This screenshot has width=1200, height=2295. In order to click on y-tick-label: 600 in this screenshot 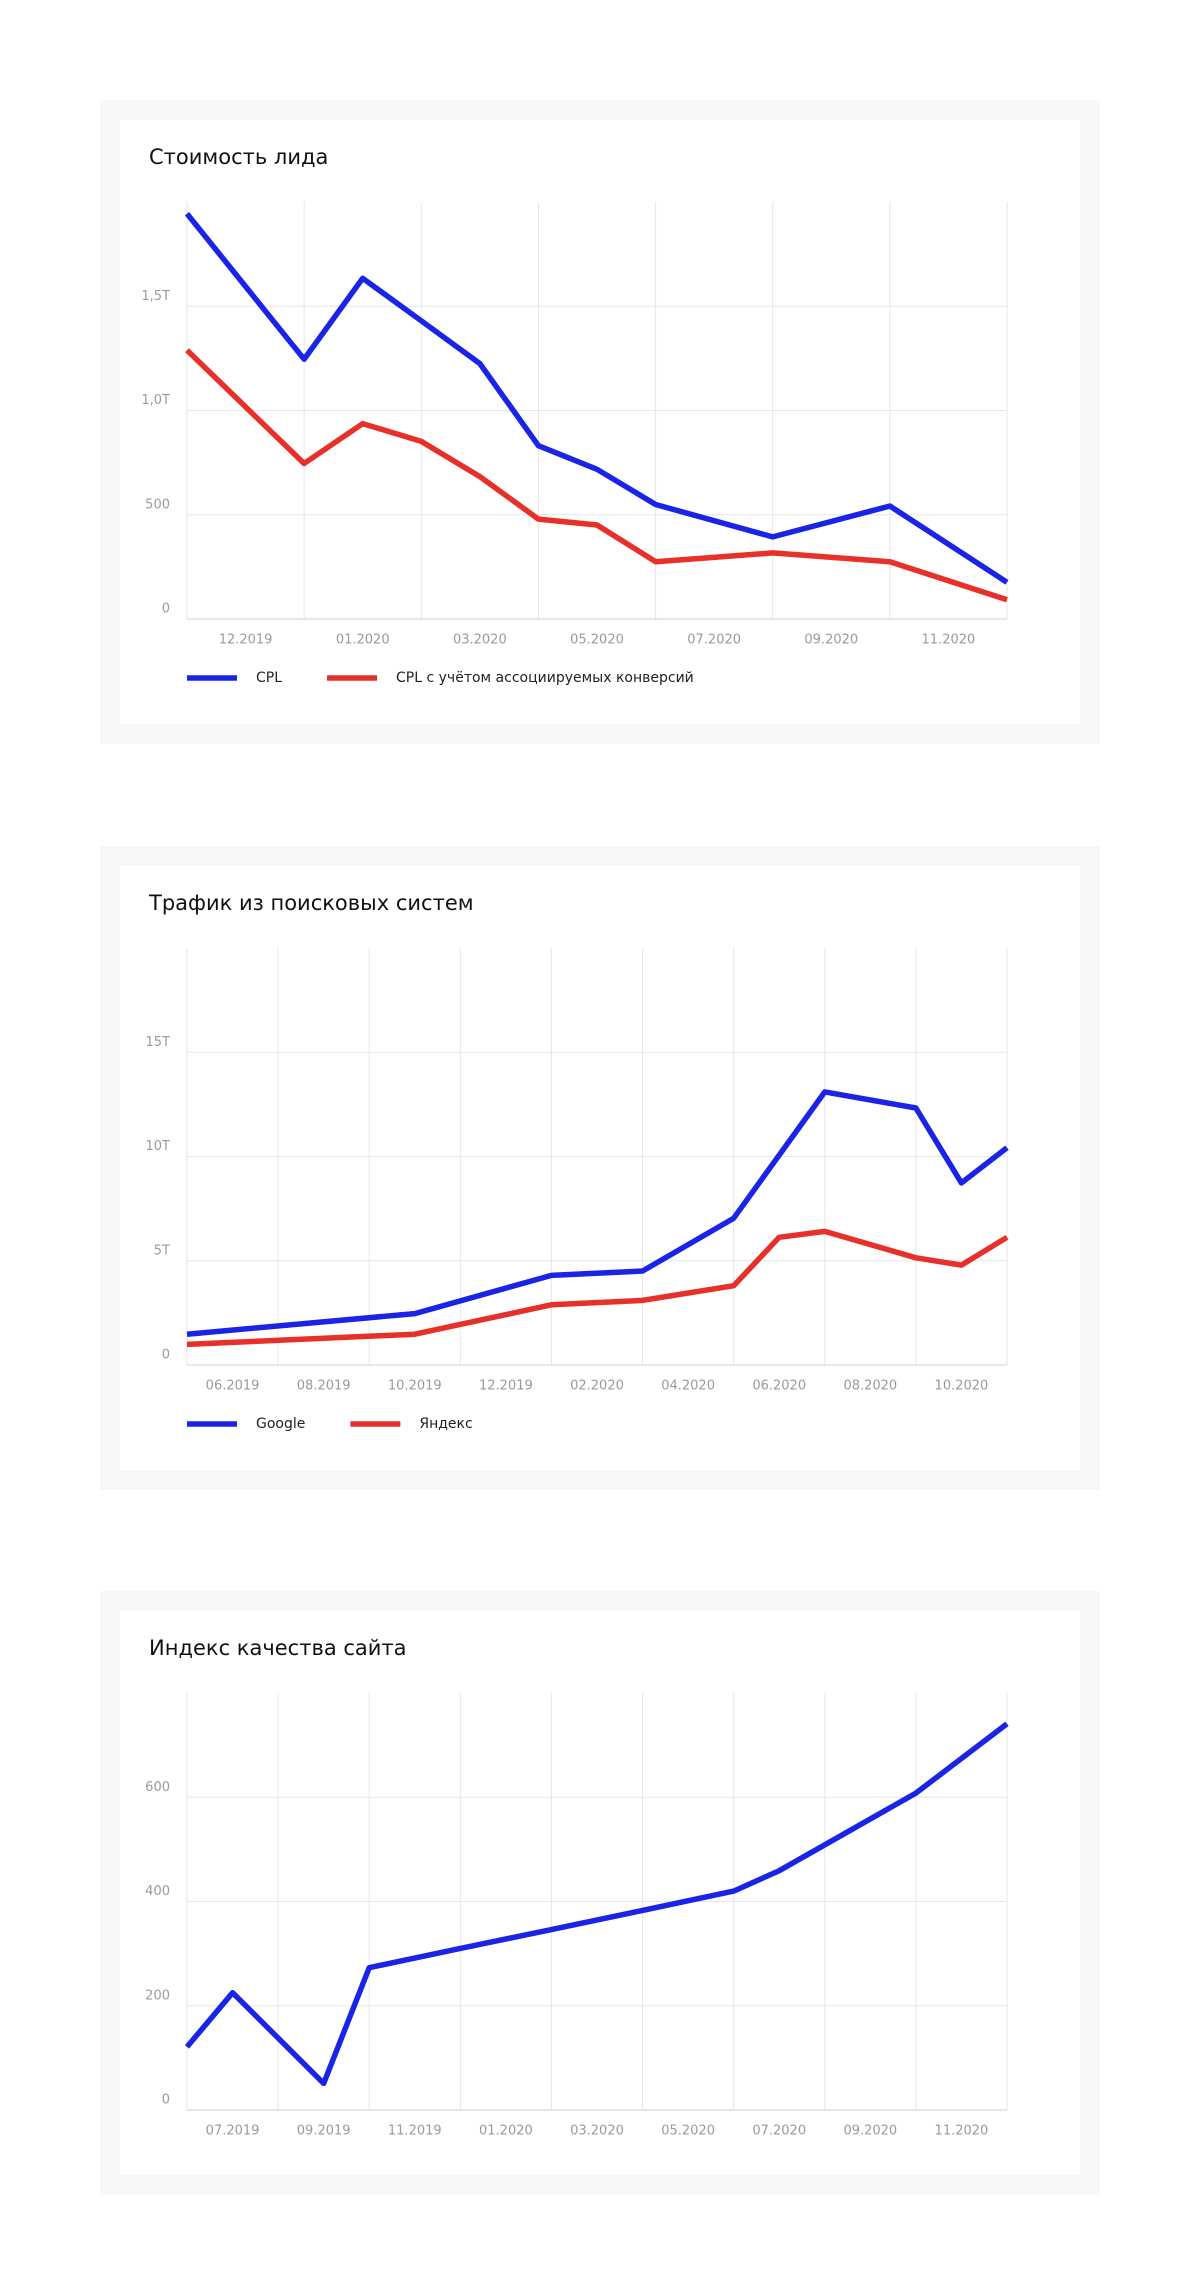, I will do `click(157, 1787)`.